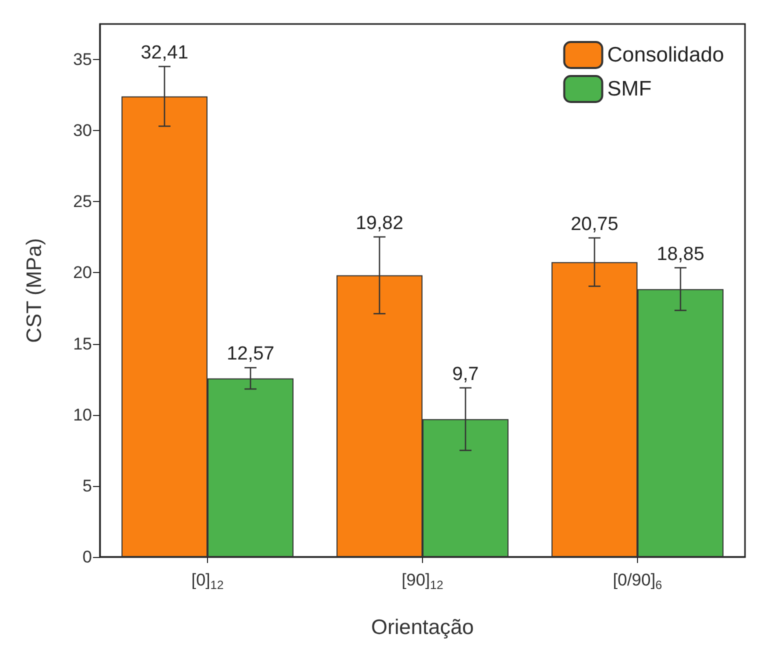 The height and width of the screenshot is (657, 767). Describe the element at coordinates (34, 290) in the screenshot. I see `y-axis-title: CST (MPa)` at that location.